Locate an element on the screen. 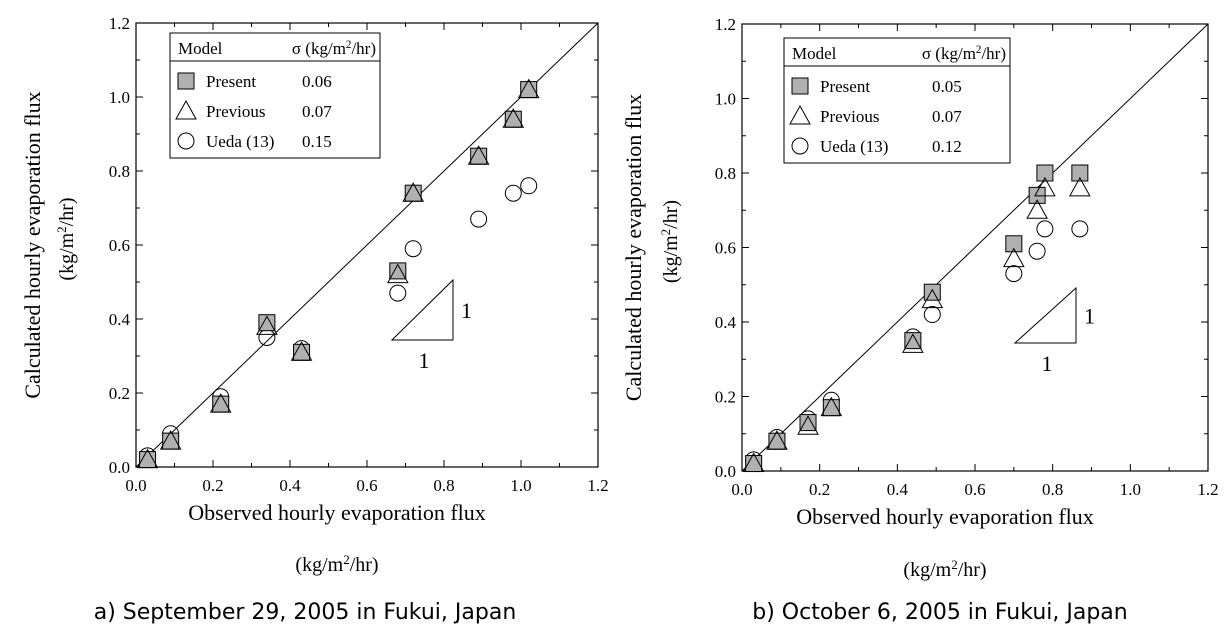 Image resolution: width=1229 pixels, height=632 pixels. legend-entry-sigma: 0.15 is located at coordinates (317, 141).